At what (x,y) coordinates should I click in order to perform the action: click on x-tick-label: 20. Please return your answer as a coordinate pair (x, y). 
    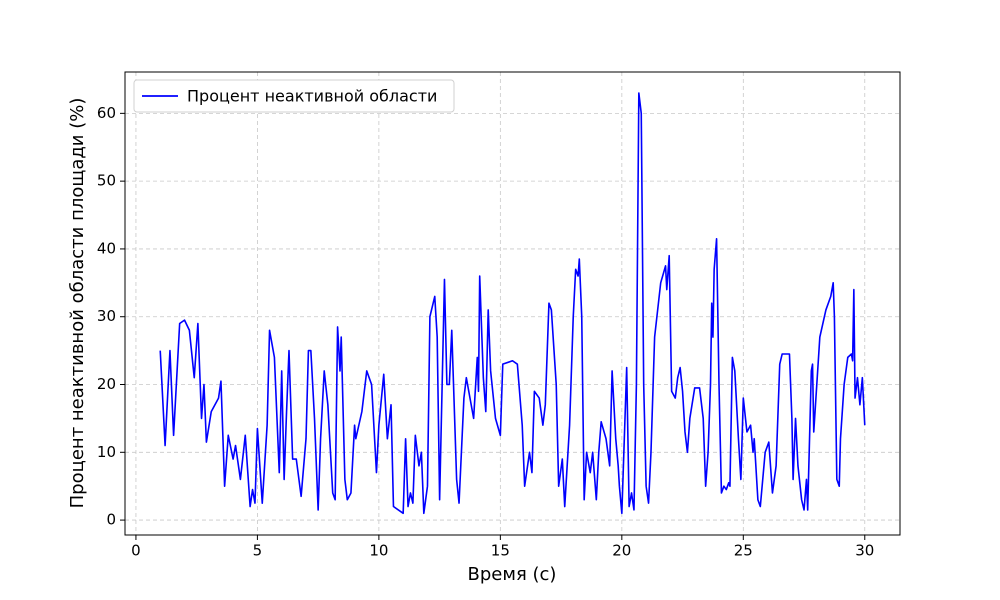
    Looking at the image, I should click on (621, 551).